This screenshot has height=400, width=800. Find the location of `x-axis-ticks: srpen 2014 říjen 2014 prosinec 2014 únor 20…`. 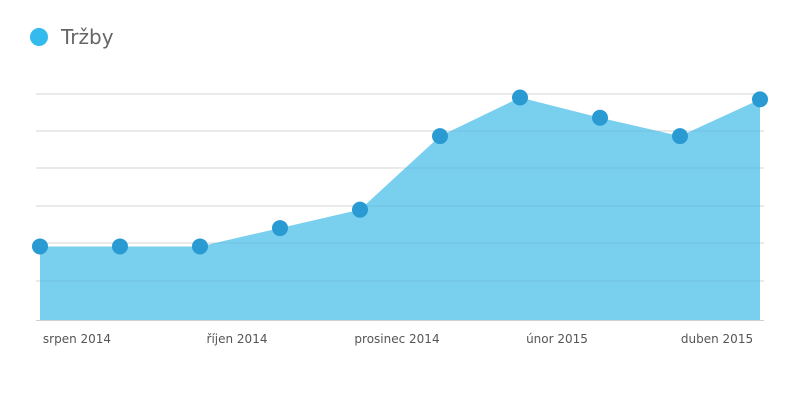

x-axis-ticks: srpen 2014 říjen 2014 prosinec 2014 únor 20… is located at coordinates (398, 339).